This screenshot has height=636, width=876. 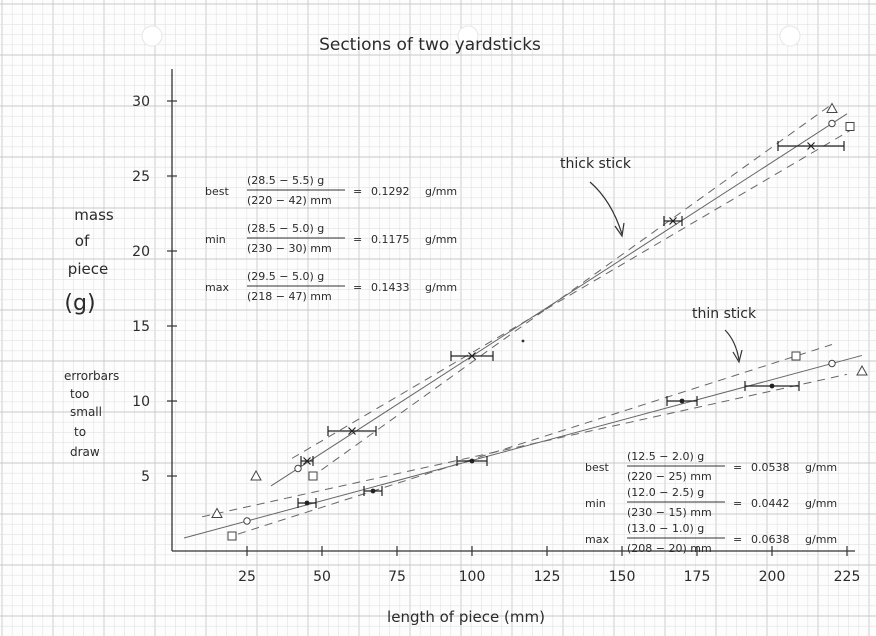 I want to click on errorbar-note: errorbars too small to draw, so click(x=91, y=414).